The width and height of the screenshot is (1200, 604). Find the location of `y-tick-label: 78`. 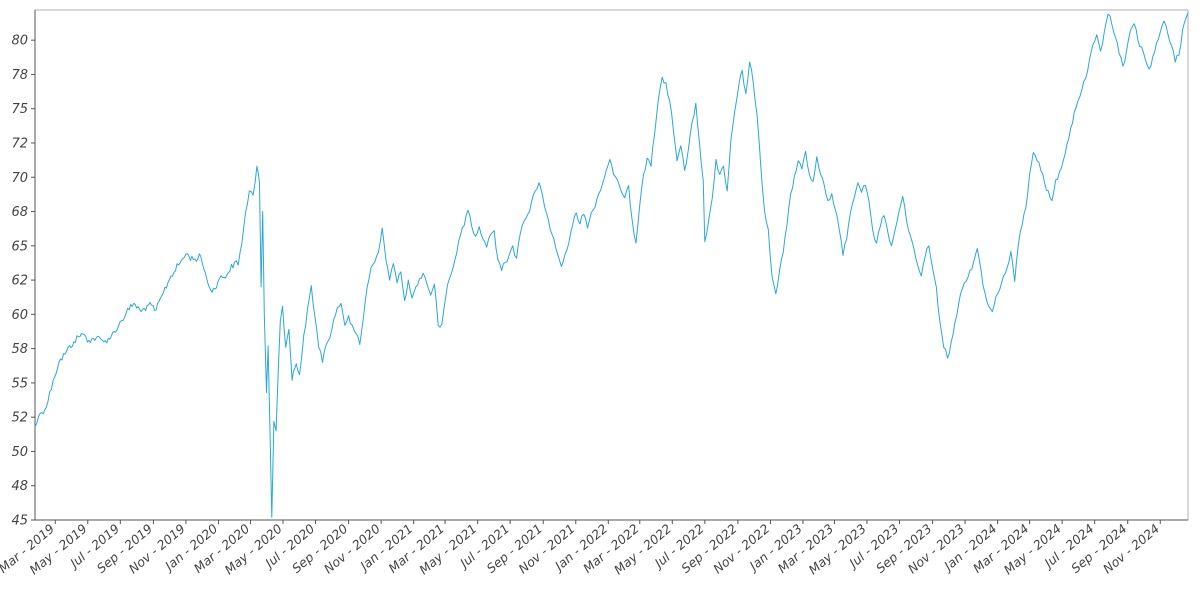

y-tick-label: 78 is located at coordinates (19, 75).